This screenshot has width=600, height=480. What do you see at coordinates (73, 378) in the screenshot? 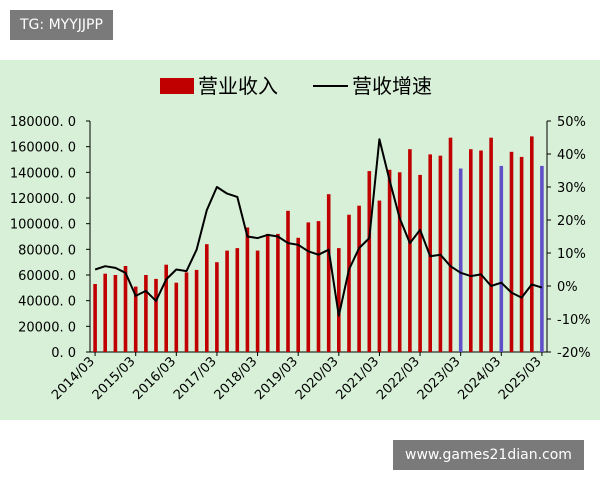
I see `x-tick-label: 2014/03` at bounding box center [73, 378].